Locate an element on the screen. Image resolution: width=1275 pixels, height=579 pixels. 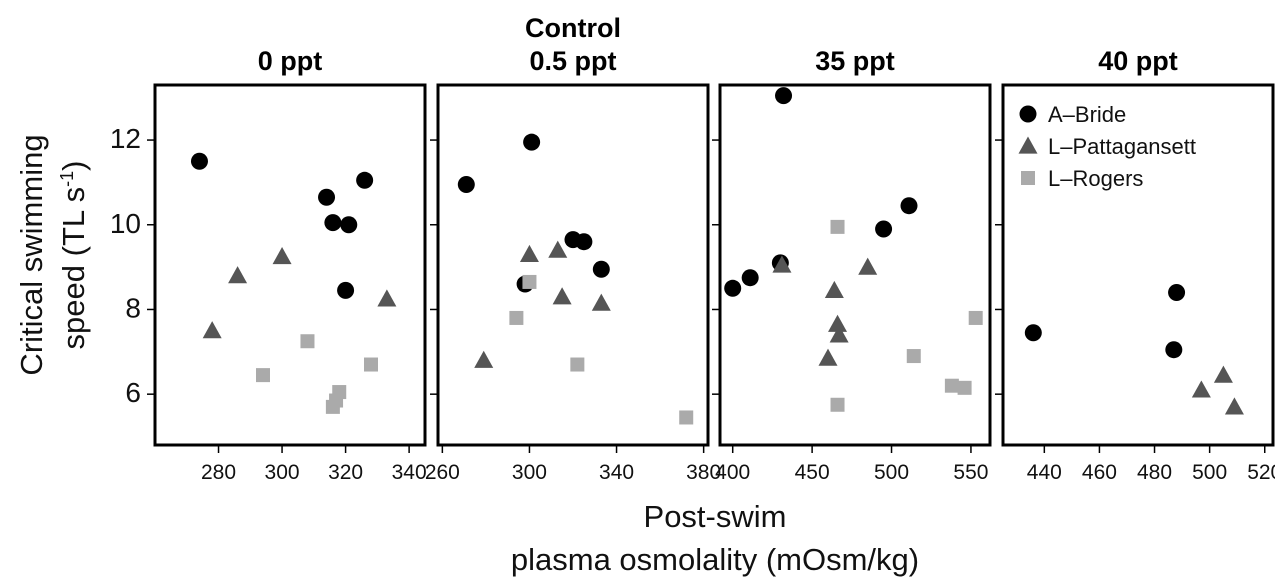
x-tick-label: 280 is located at coordinates (218, 472).